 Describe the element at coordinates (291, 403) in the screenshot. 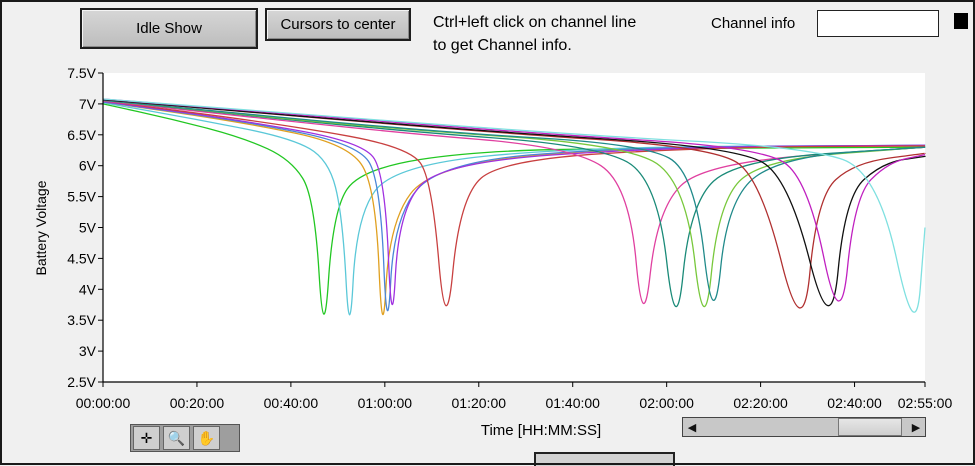

I see `x-tick-label: 00:40:00` at that location.